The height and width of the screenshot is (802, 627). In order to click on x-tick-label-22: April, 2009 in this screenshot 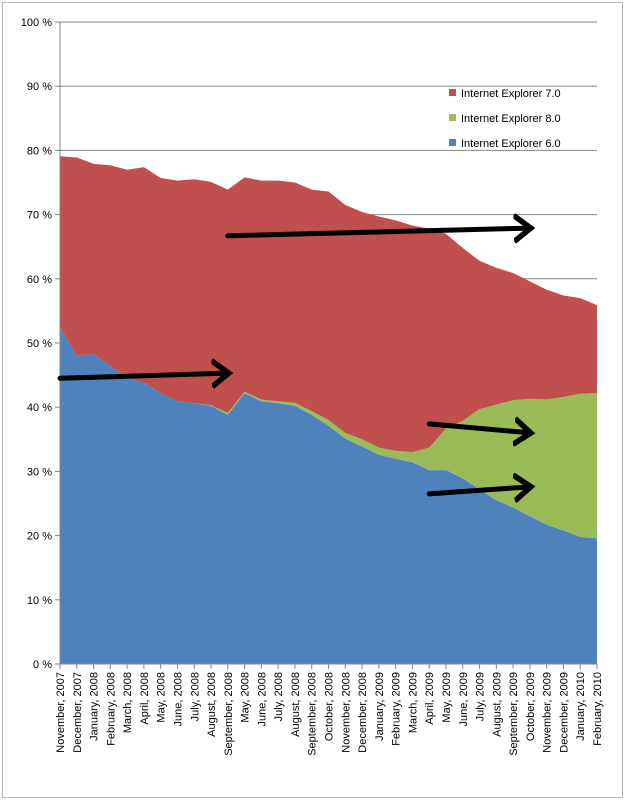, I will do `click(430, 698)`.